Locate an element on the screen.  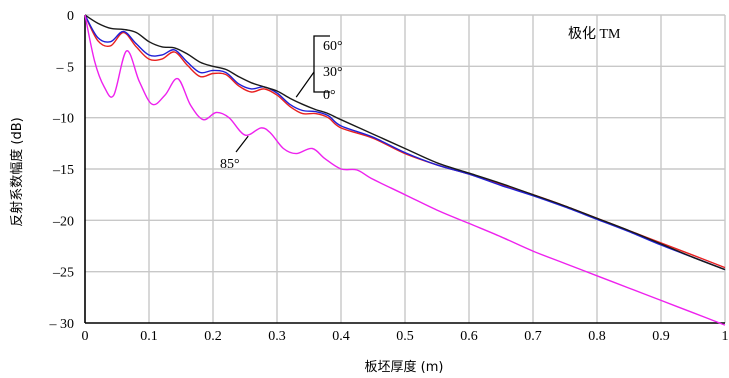
x-tick-label-0: 0 is located at coordinates (85, 336).